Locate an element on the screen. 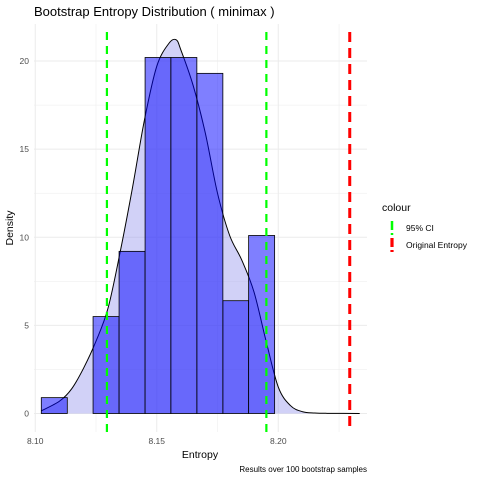 Image resolution: width=480 pixels, height=480 pixels. y-tick-label: 0 is located at coordinates (26, 413).